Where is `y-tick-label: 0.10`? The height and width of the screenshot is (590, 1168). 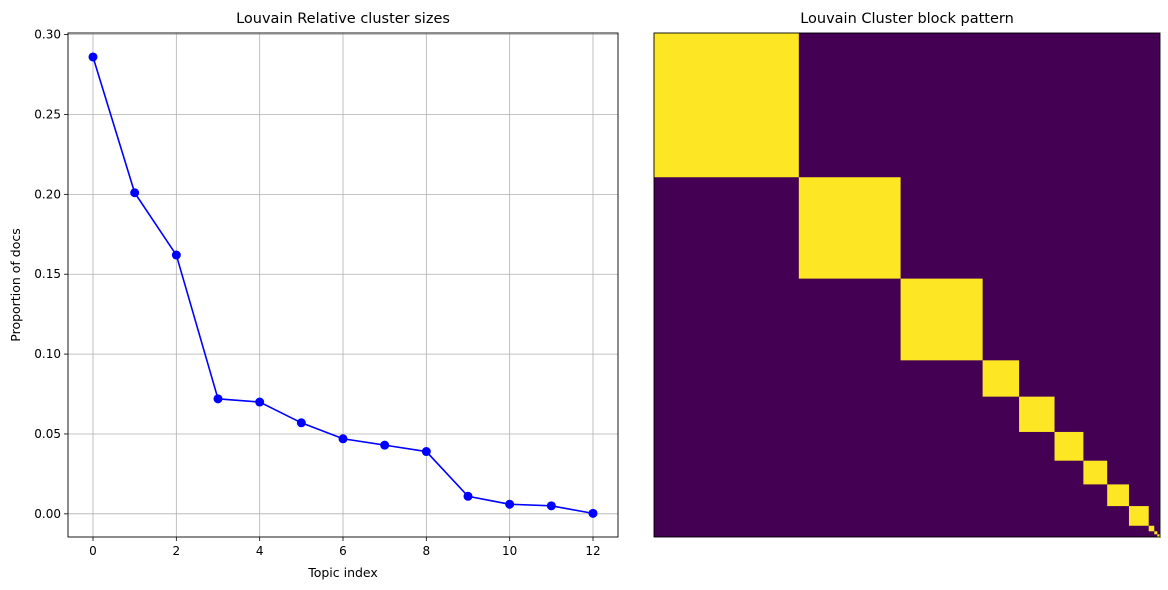 y-tick-label: 0.10 is located at coordinates (47, 354).